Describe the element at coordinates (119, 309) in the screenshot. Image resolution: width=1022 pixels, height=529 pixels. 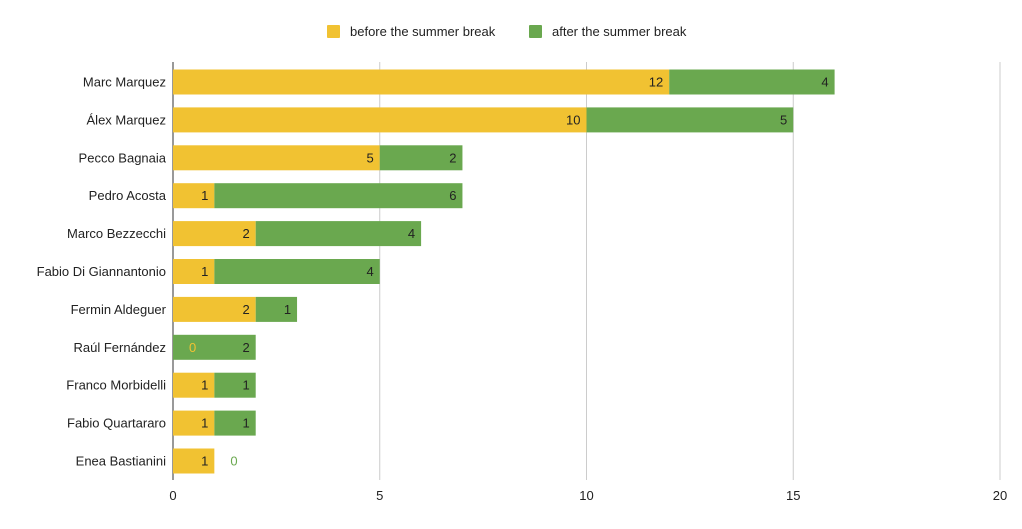
I see `category-label: Fermin Aldeguer` at that location.